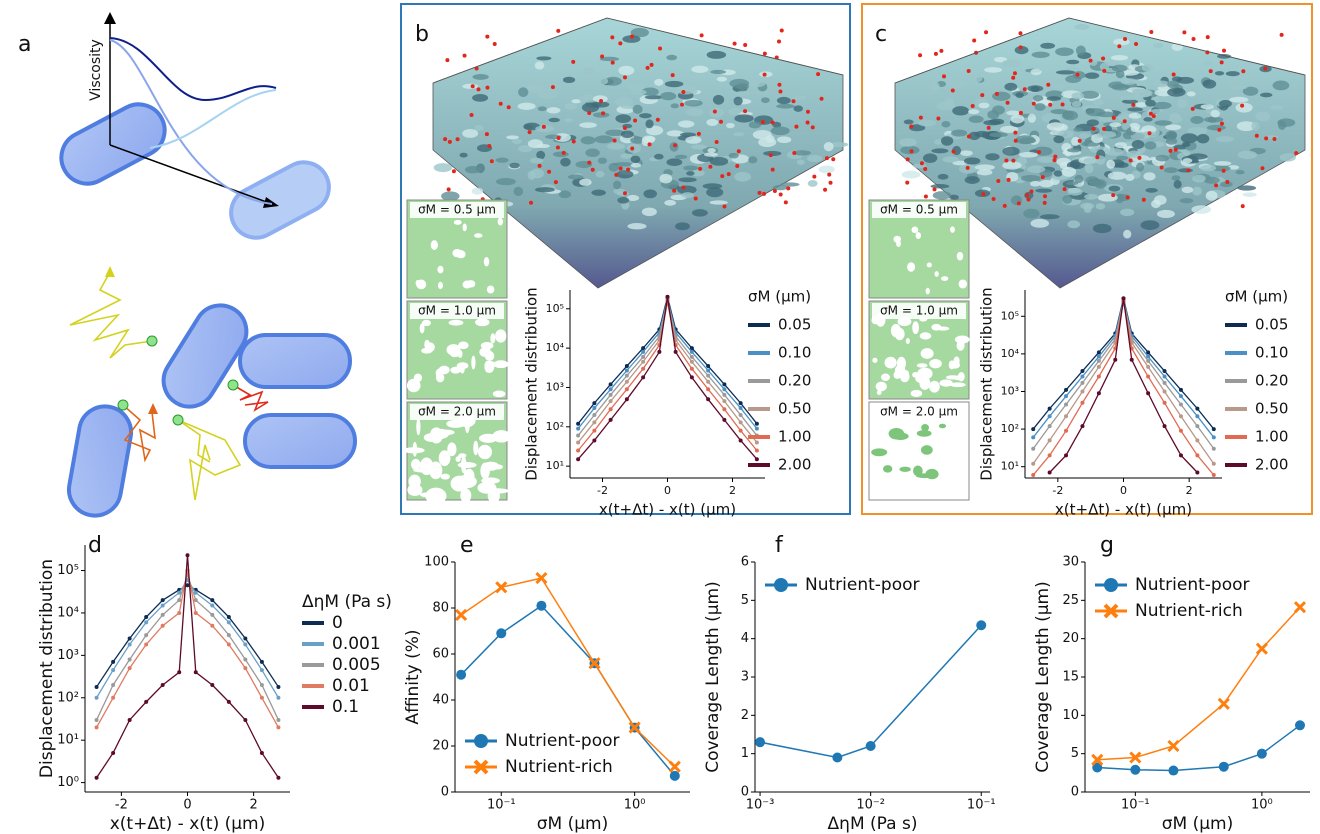 This screenshot has height=834, width=1320. I want to click on panel-label: b, so click(422, 34).